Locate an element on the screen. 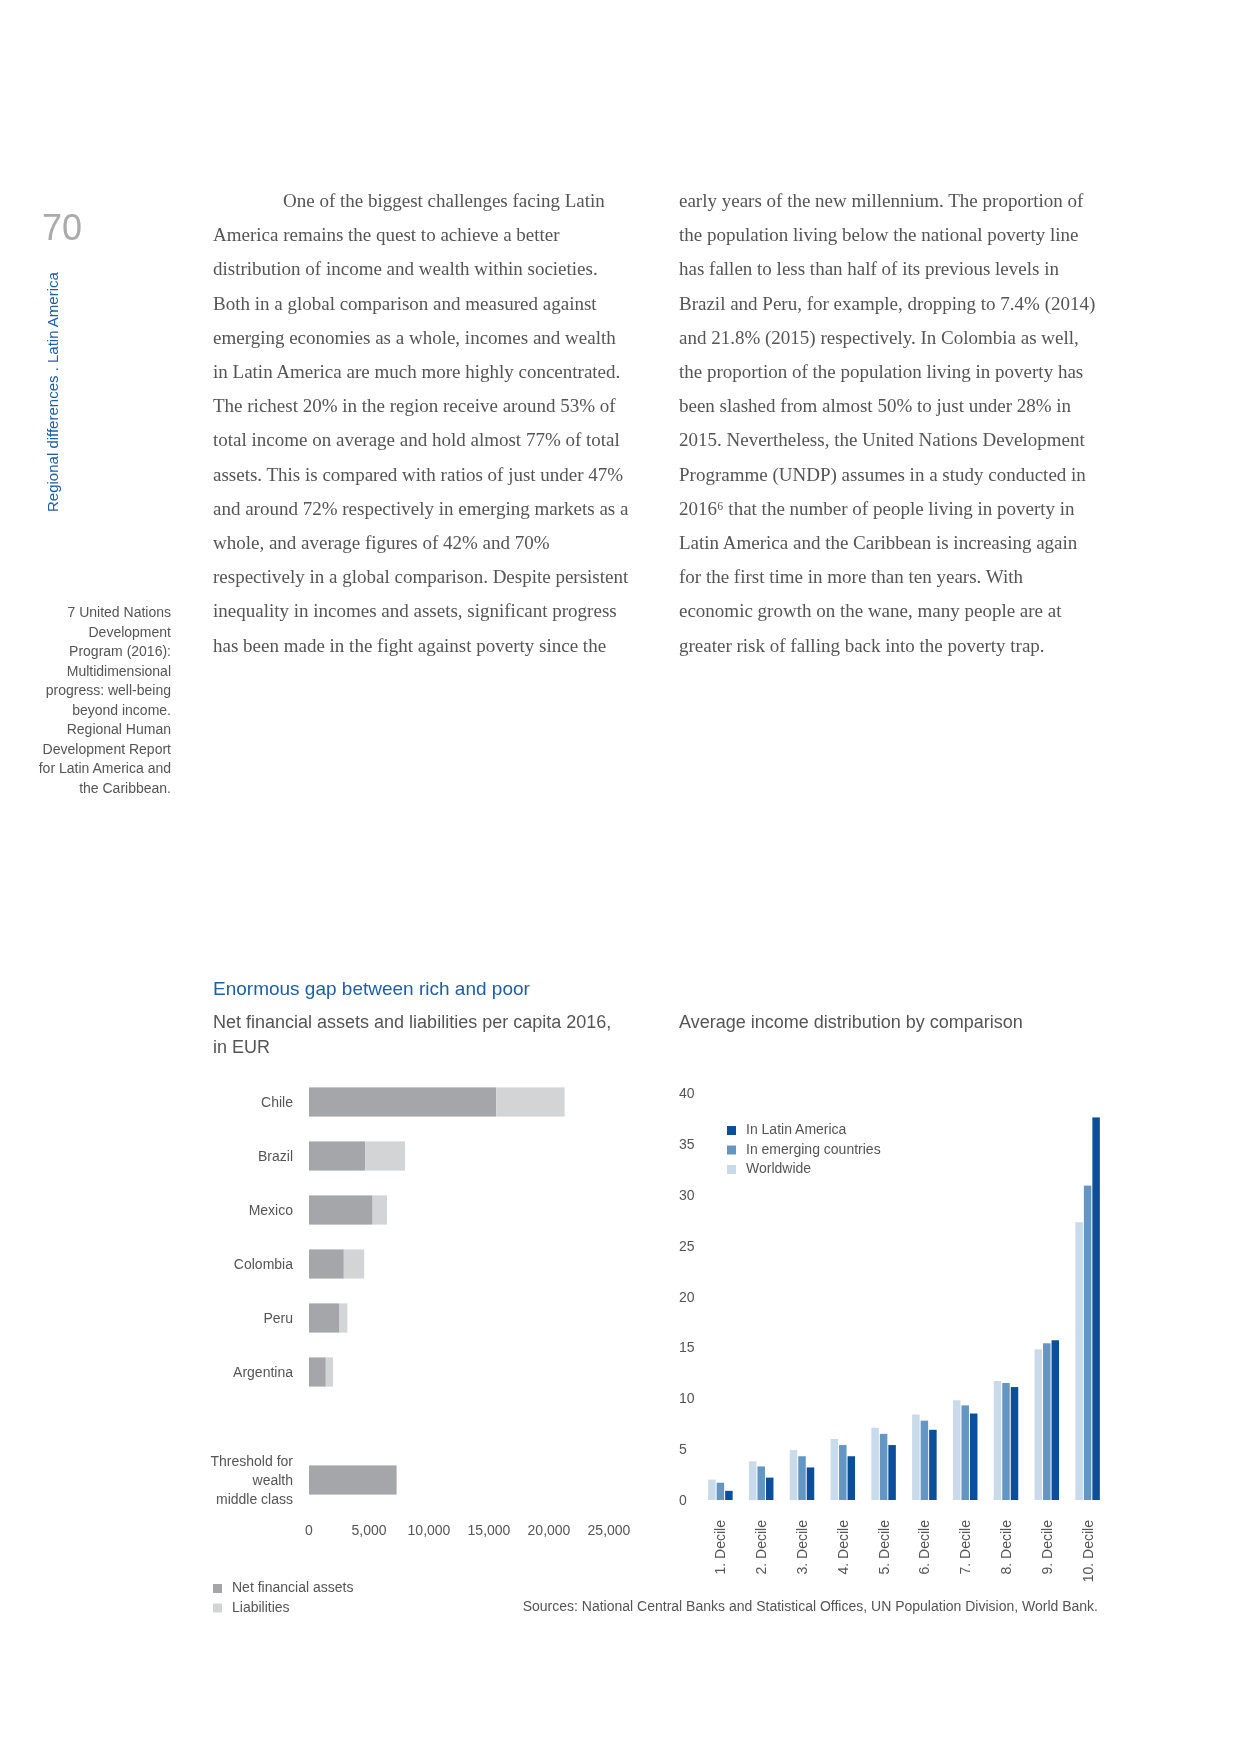 The height and width of the screenshot is (1754, 1240). y-tick-label: 0 is located at coordinates (683, 1500).